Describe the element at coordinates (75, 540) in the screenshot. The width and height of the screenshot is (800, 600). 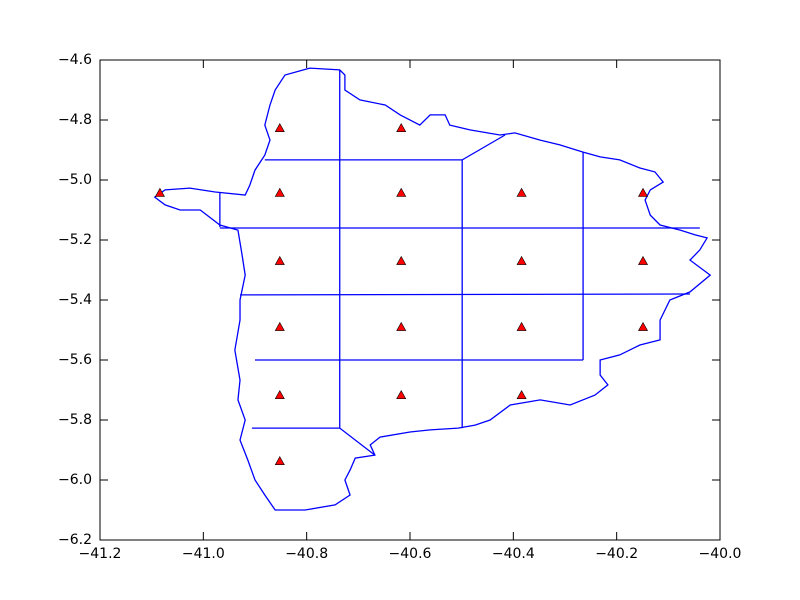
I see `y-tick-label: −6.2` at that location.